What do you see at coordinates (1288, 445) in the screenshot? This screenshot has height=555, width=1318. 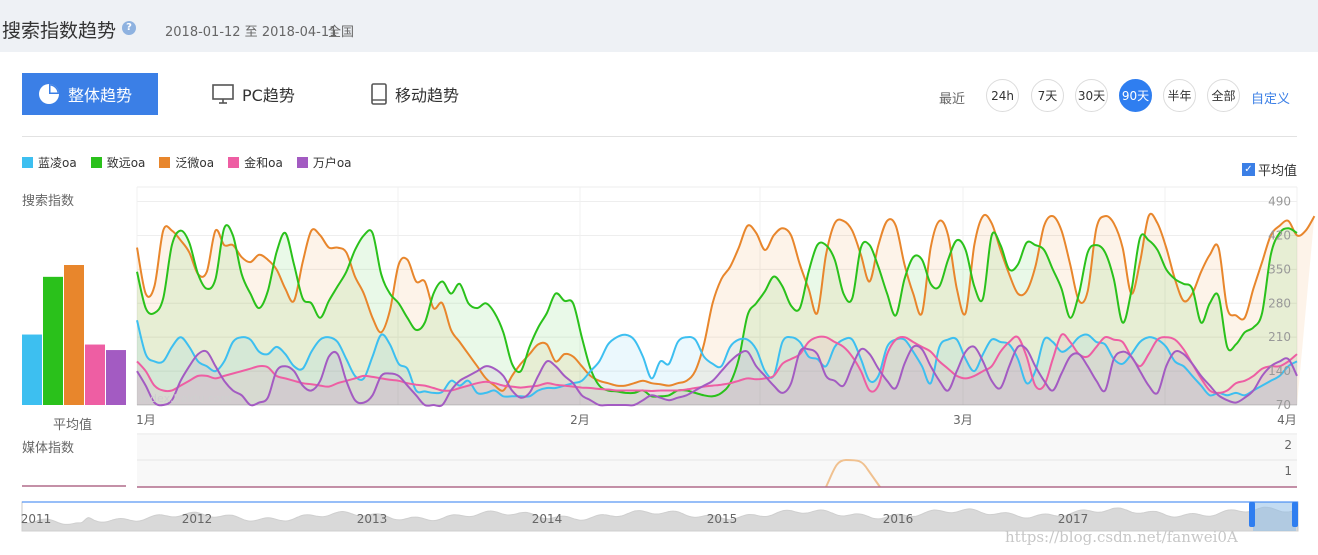 I see `media-y-tick-label: 2` at bounding box center [1288, 445].